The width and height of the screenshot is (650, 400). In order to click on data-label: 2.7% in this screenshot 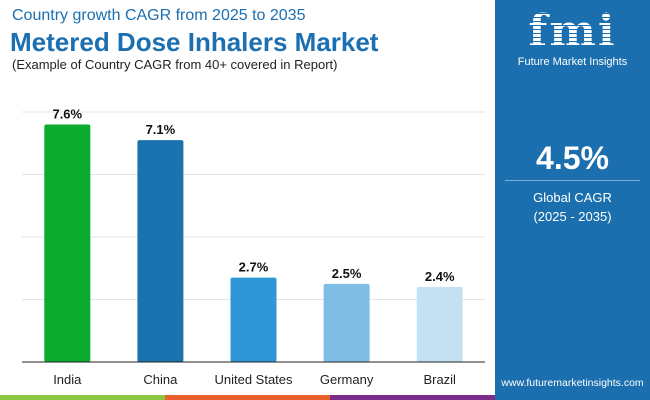, I will do `click(254, 267)`.